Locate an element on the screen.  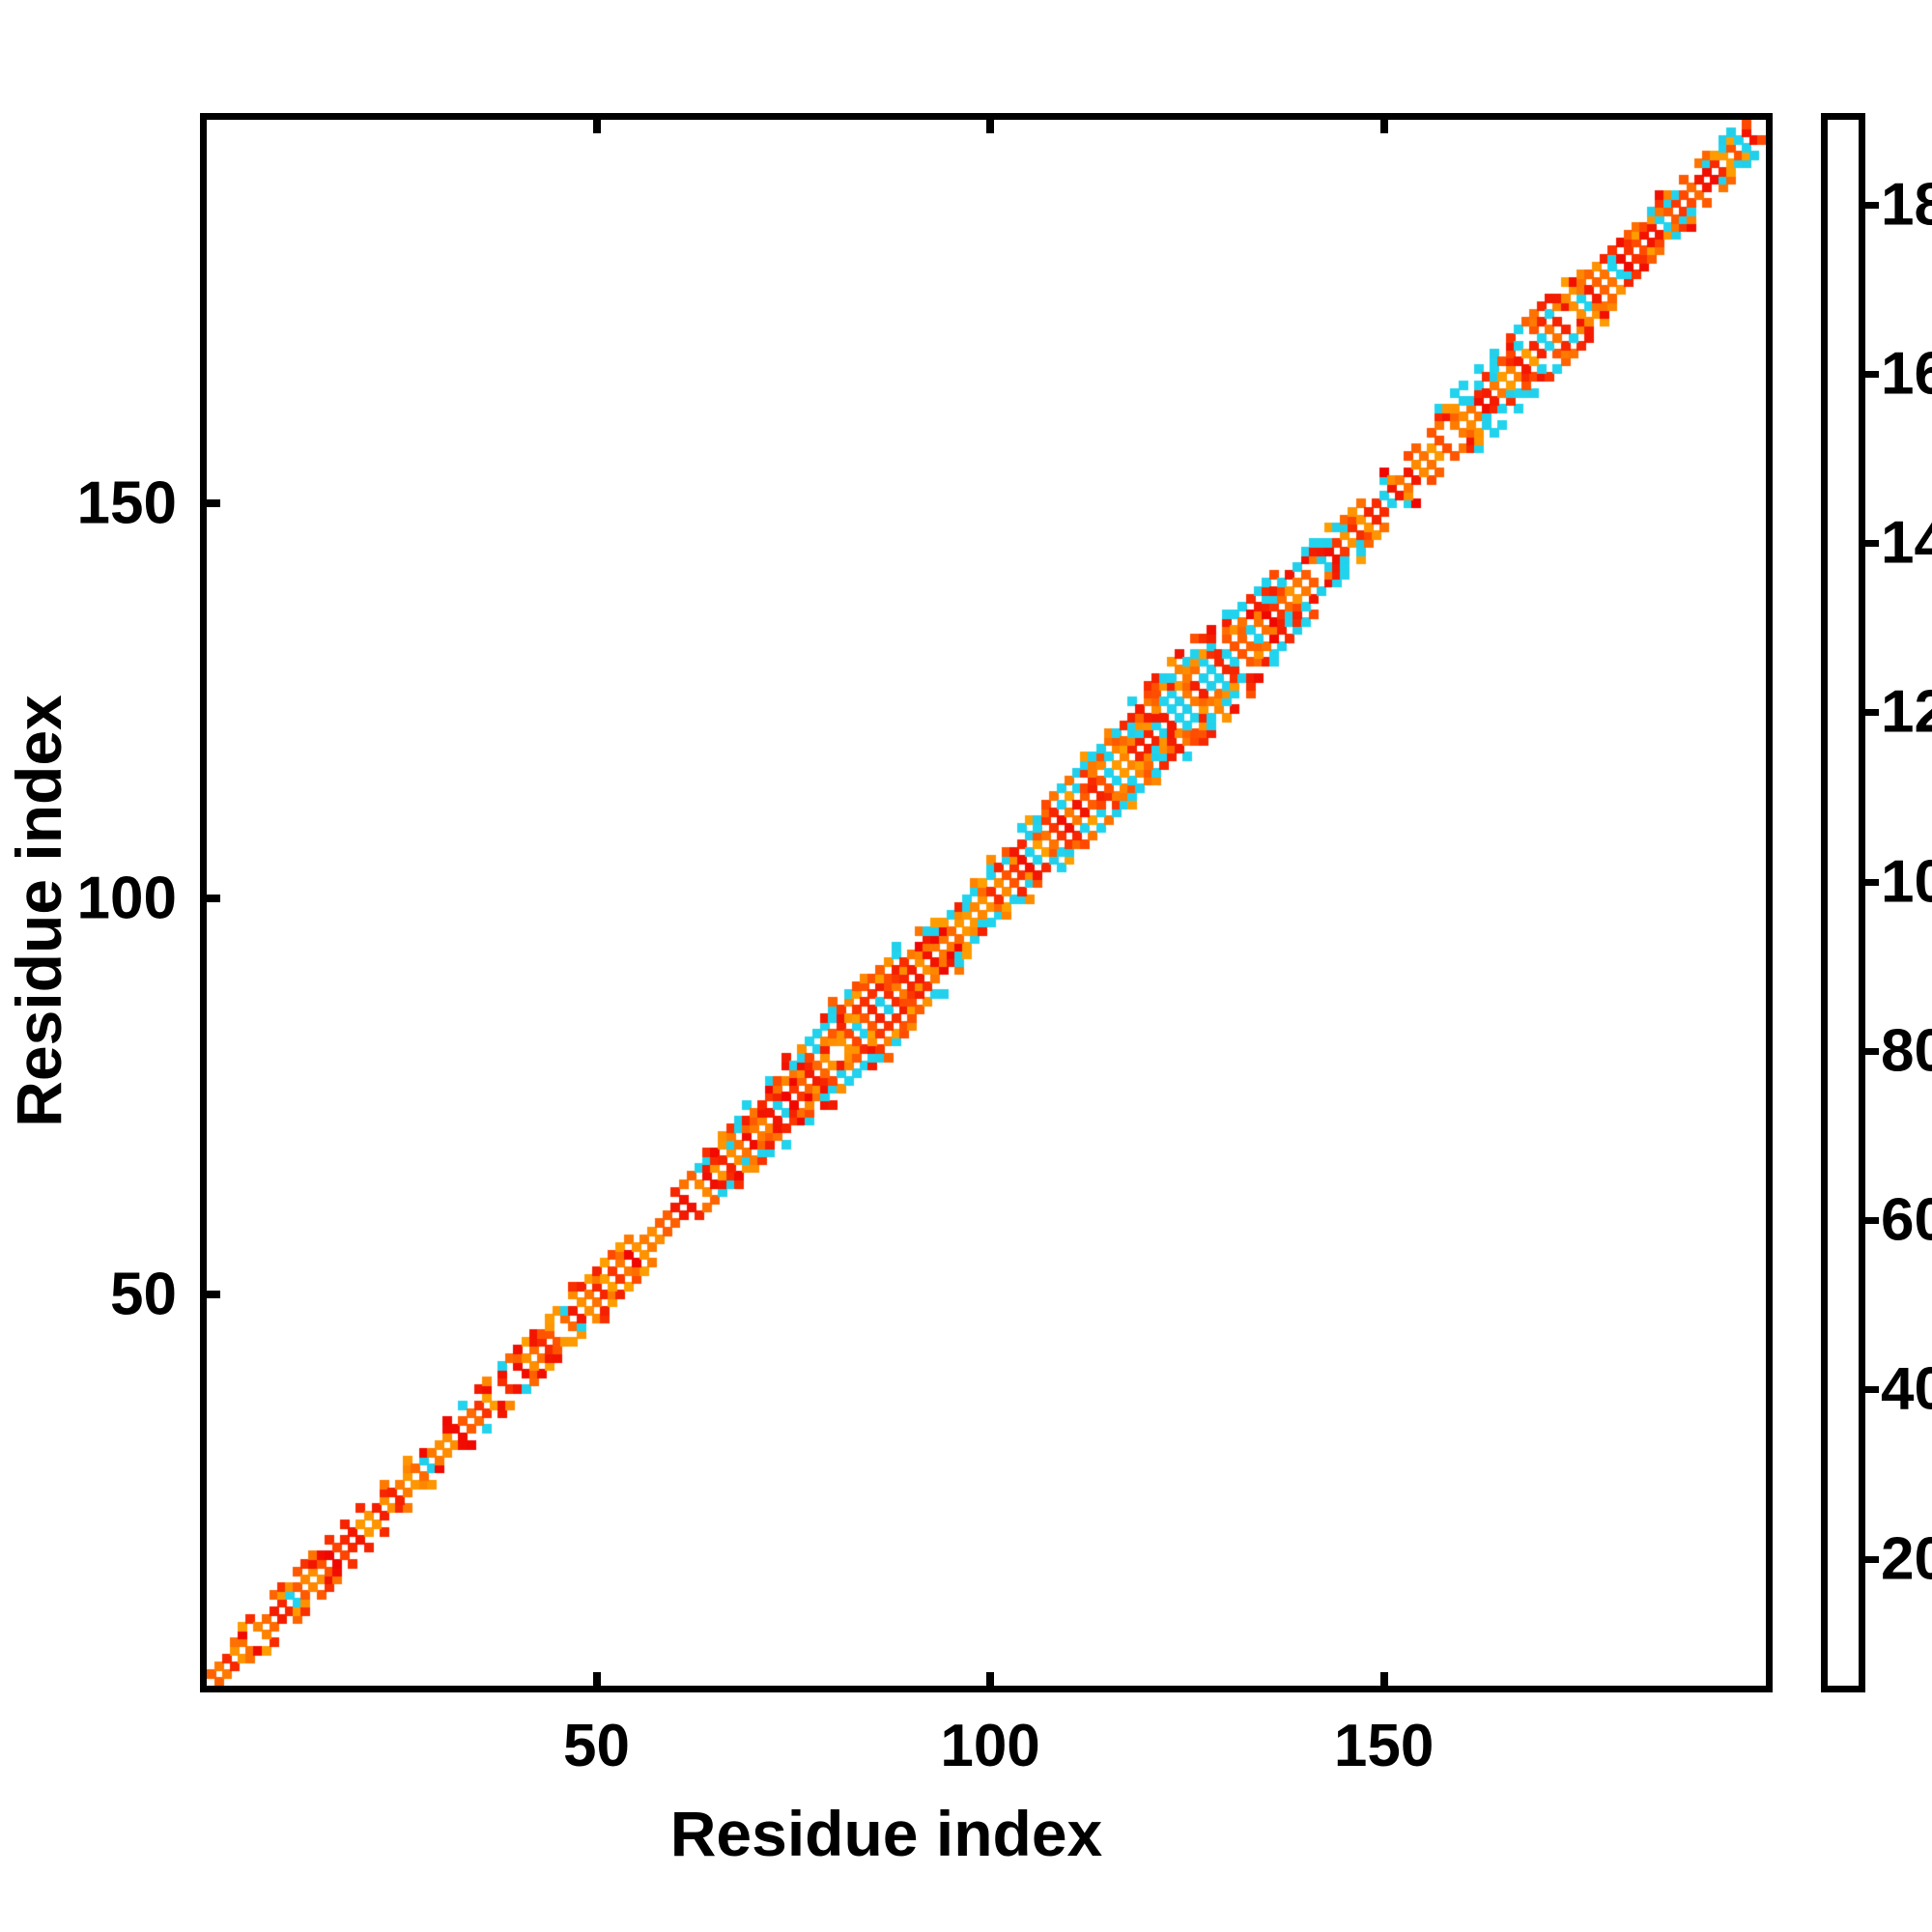
colorbar-label-20: 20 is located at coordinates (1906, 1559).